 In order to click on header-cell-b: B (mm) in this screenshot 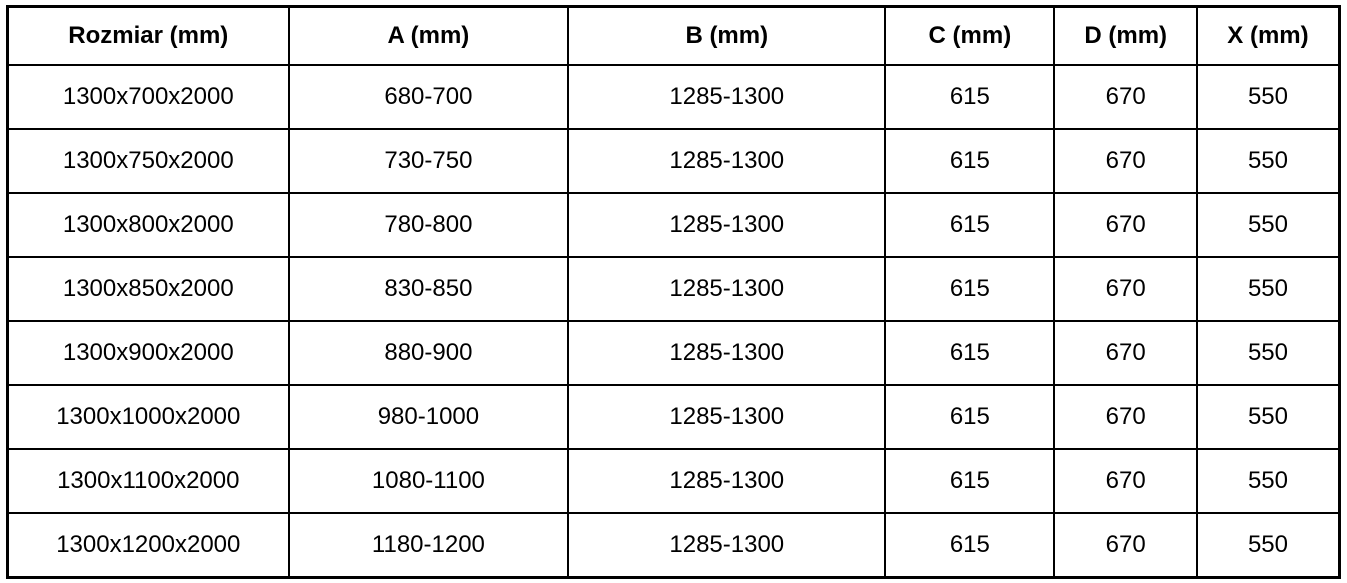, I will do `click(727, 35)`.